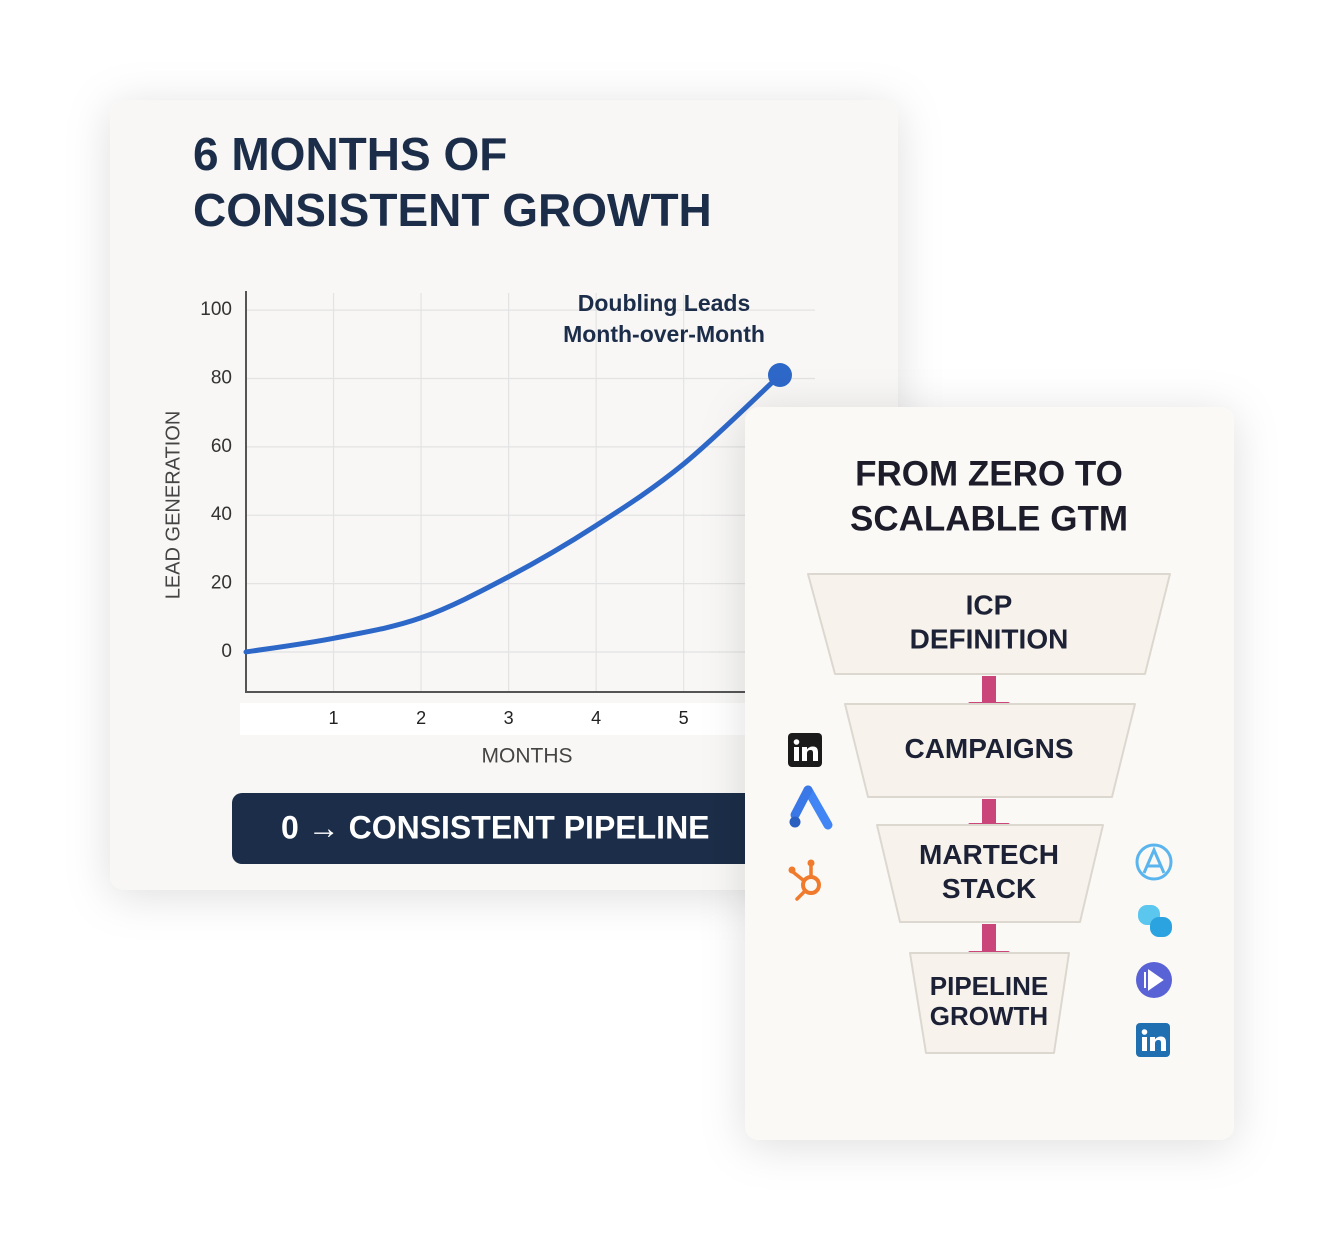 The width and height of the screenshot is (1344, 1243). Describe the element at coordinates (216, 309) in the screenshot. I see `y-tick-label: 100` at that location.